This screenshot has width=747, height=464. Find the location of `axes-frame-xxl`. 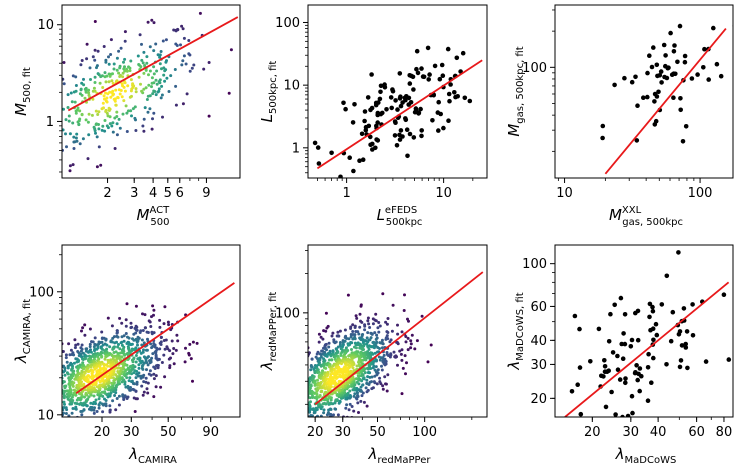

axes-frame-xxl is located at coordinates (644, 91).